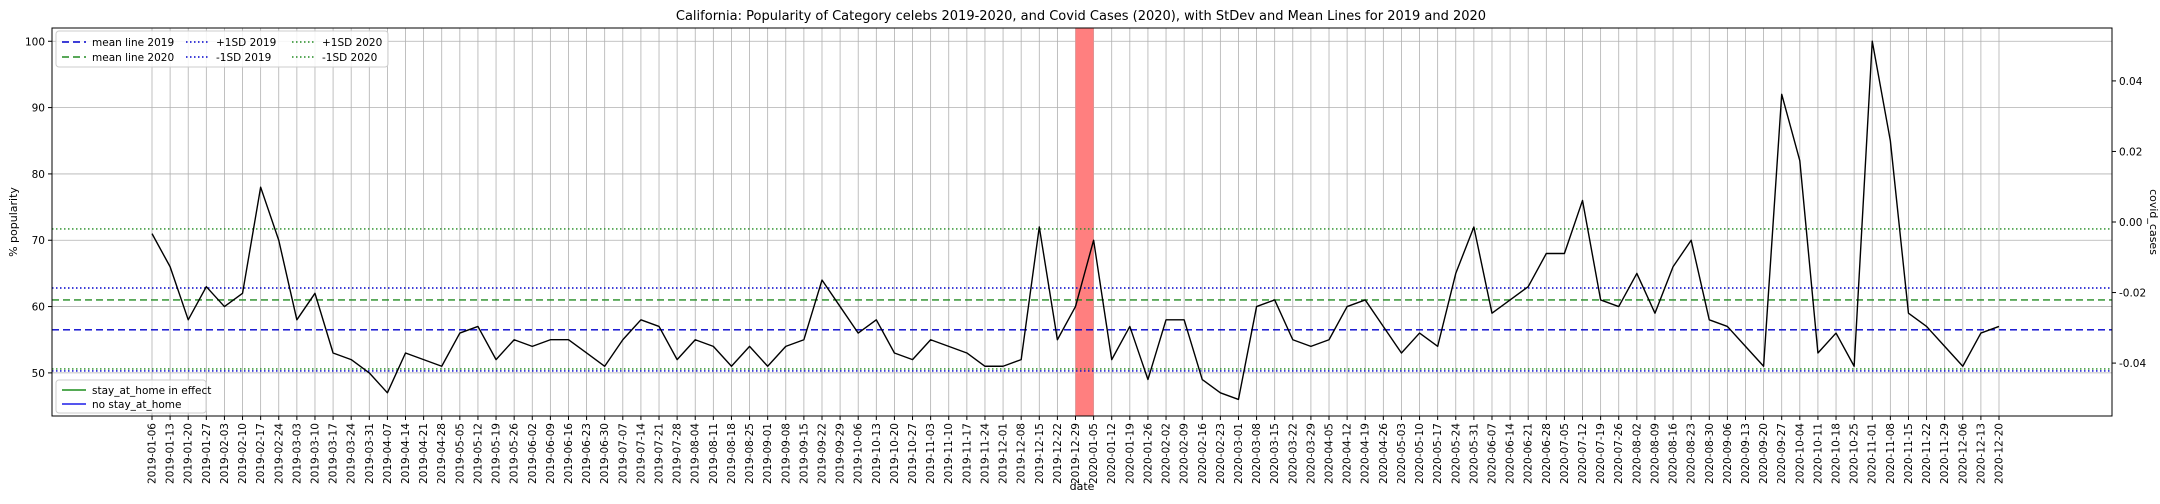  I want to click on x-tick-label: 2020-07-12, so click(1583, 453).